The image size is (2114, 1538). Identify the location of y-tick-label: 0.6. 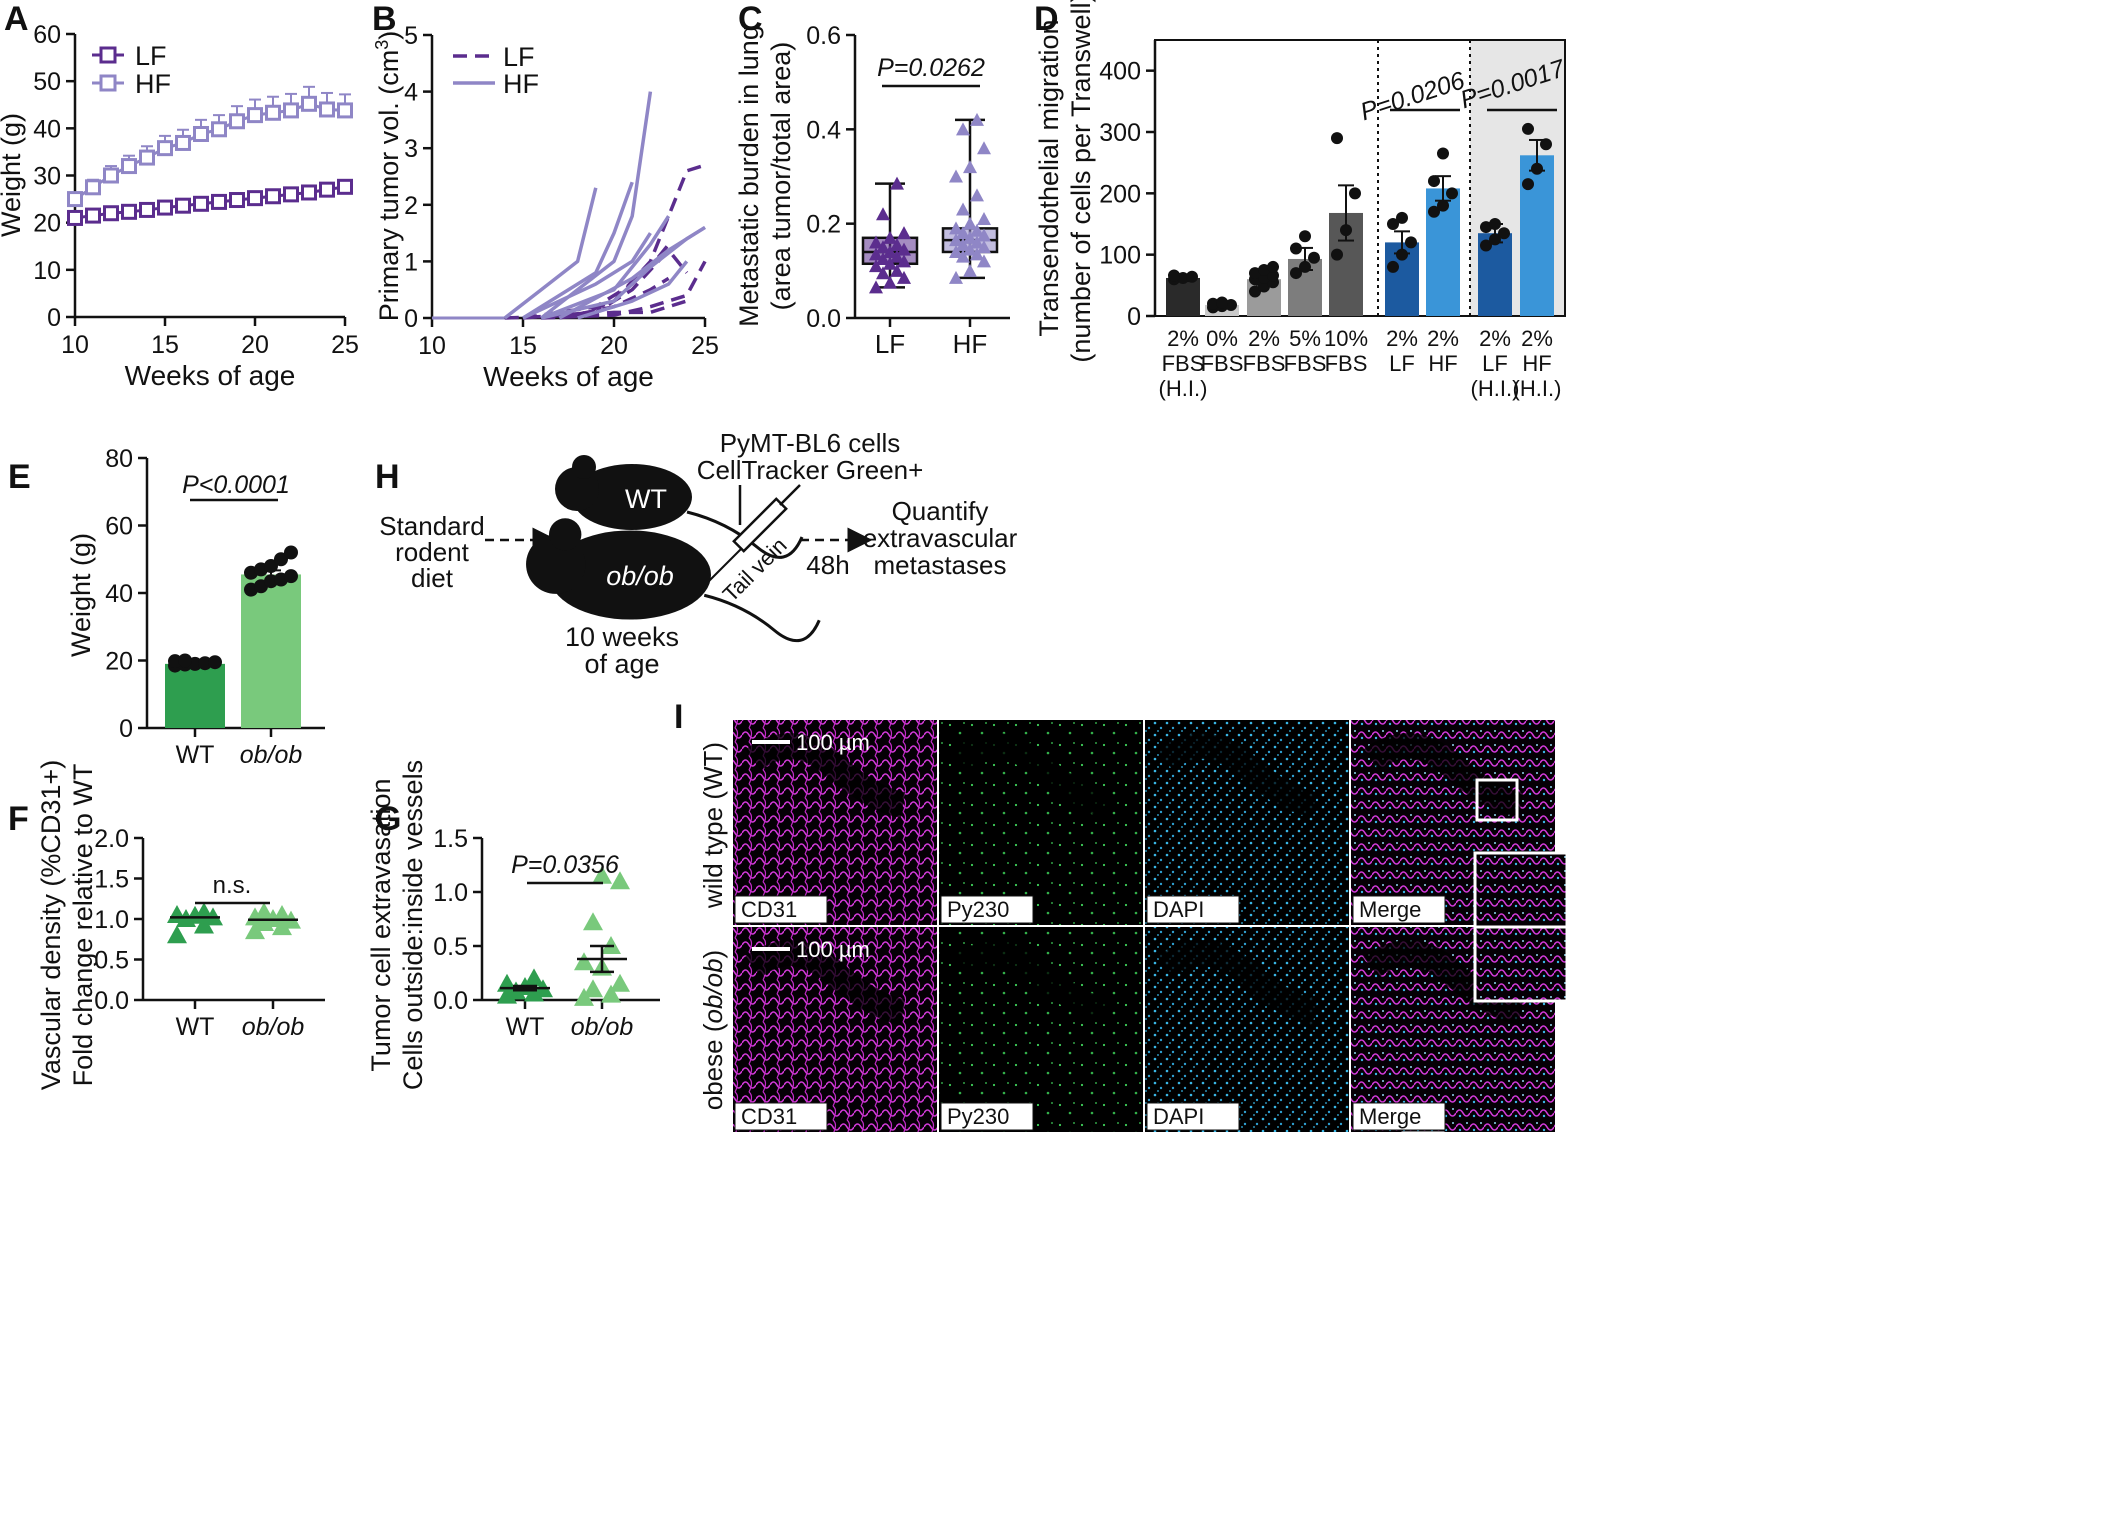
(823, 36).